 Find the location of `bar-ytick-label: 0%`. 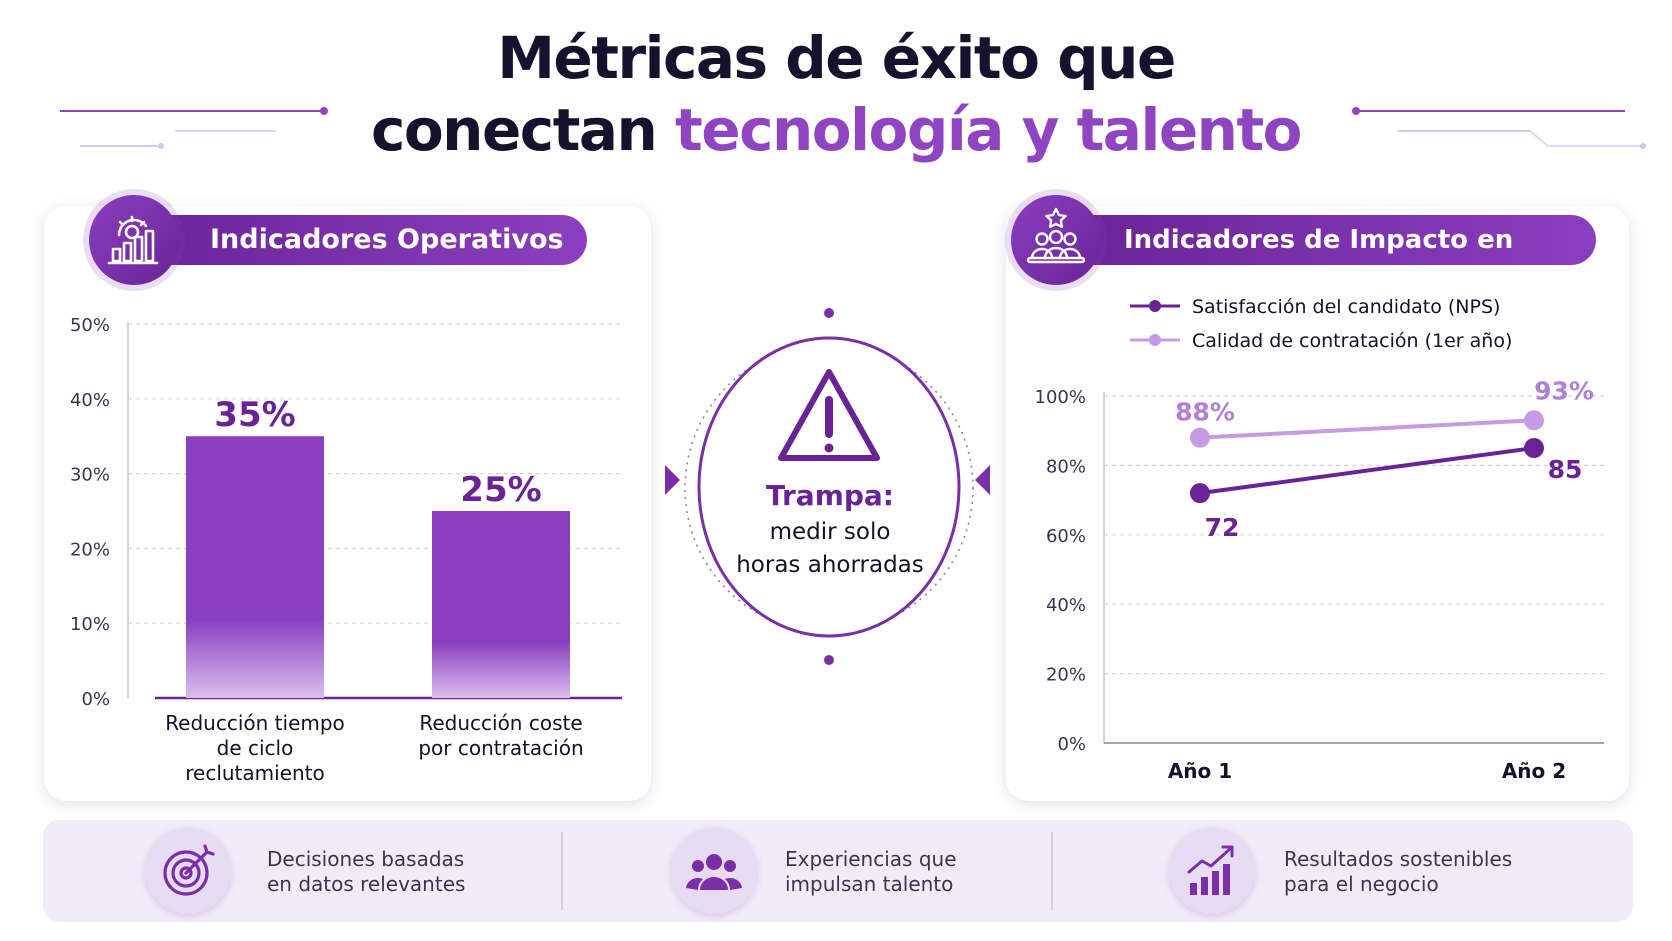

bar-ytick-label: 0% is located at coordinates (95, 699).